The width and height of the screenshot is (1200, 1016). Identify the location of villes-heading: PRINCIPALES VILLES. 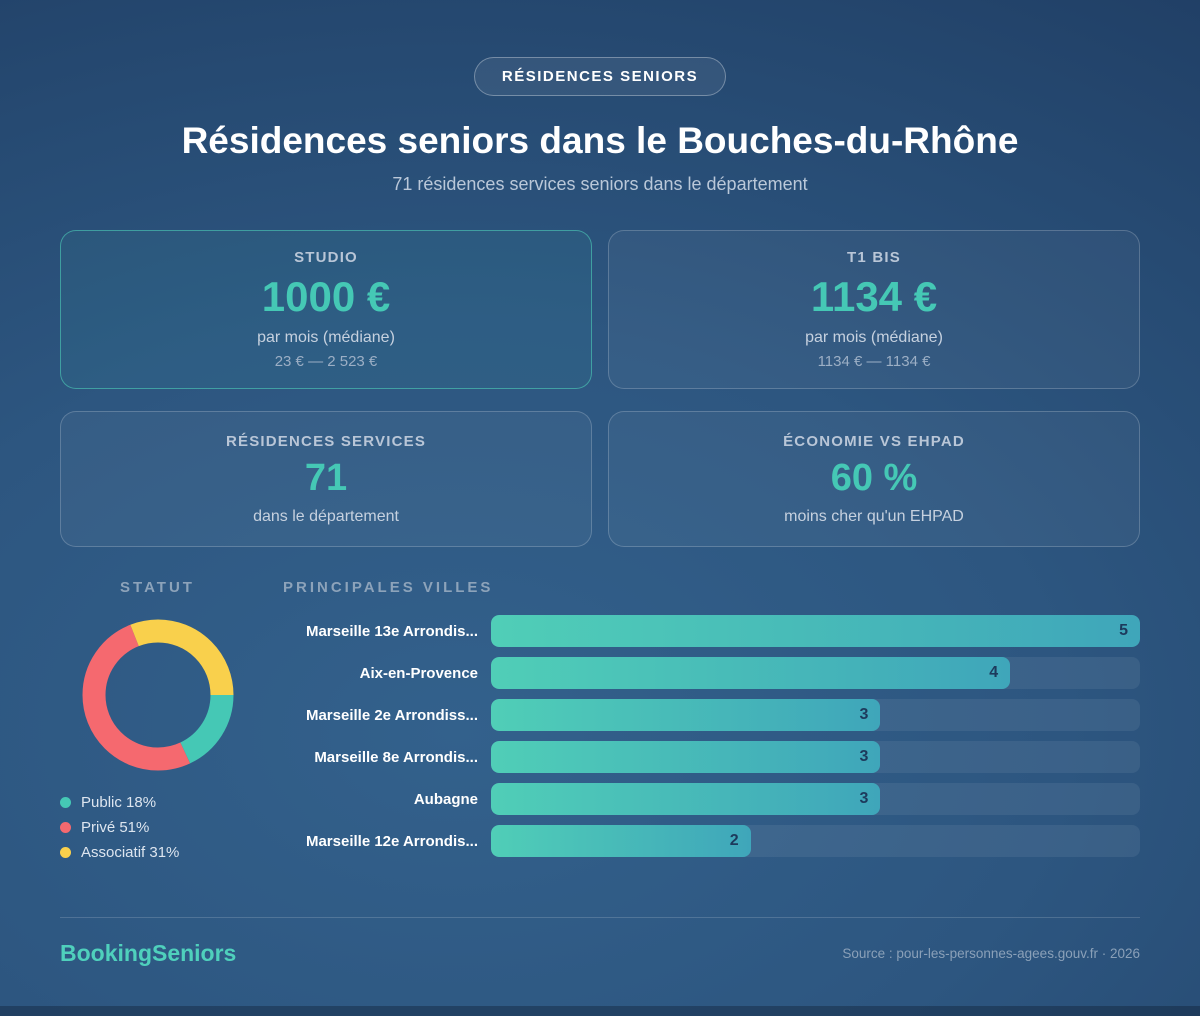
(388, 587).